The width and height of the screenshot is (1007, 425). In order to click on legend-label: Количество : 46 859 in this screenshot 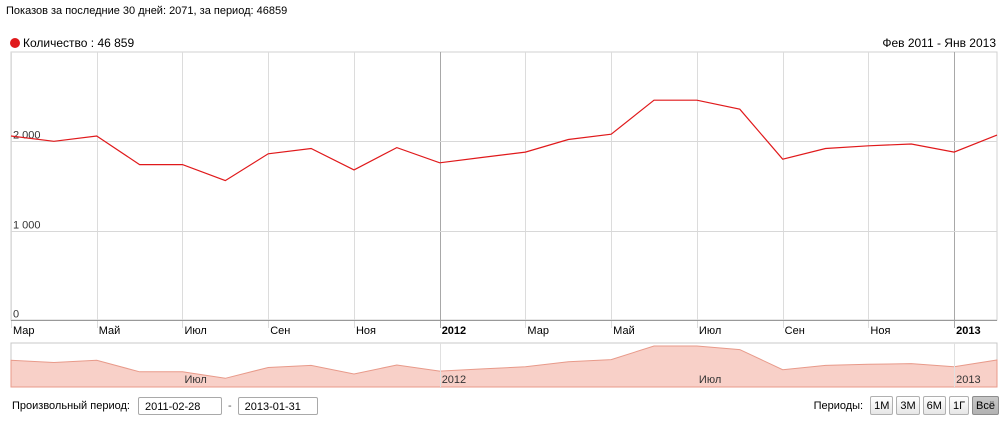, I will do `click(79, 43)`.